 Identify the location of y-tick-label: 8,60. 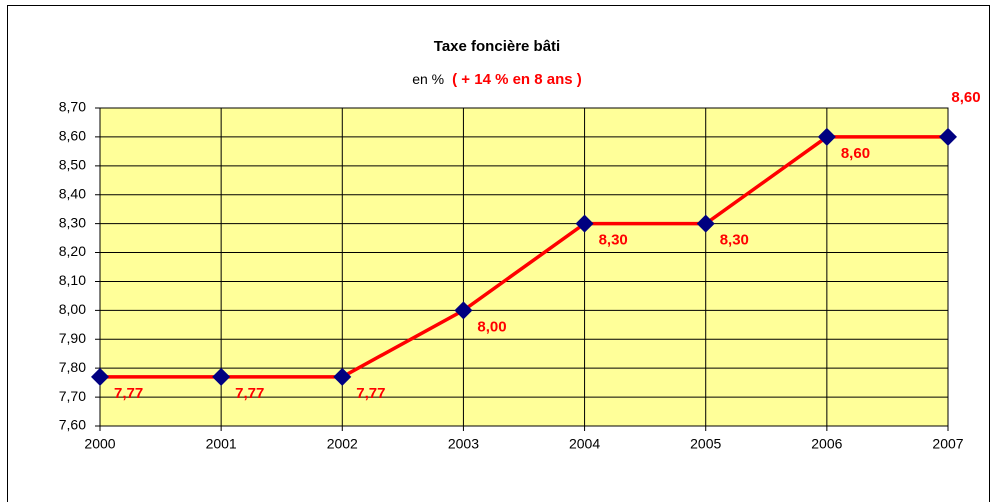
(72, 136).